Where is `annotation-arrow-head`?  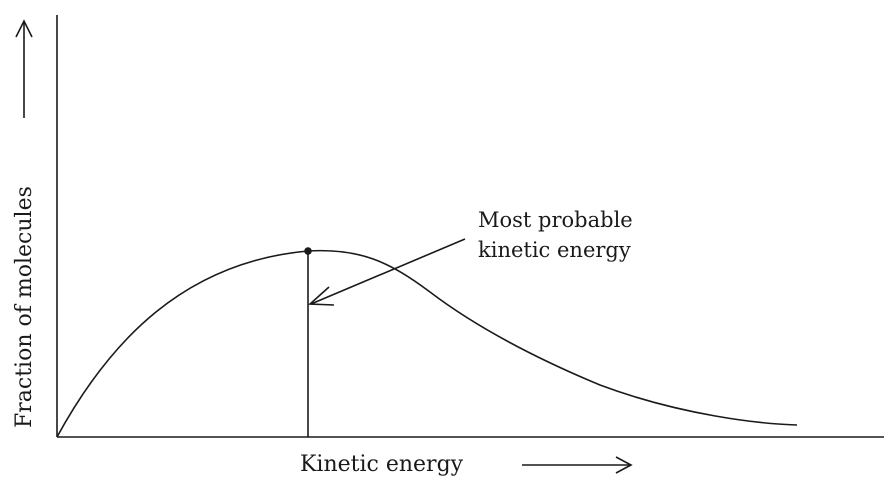
annotation-arrow-head is located at coordinates (321, 296).